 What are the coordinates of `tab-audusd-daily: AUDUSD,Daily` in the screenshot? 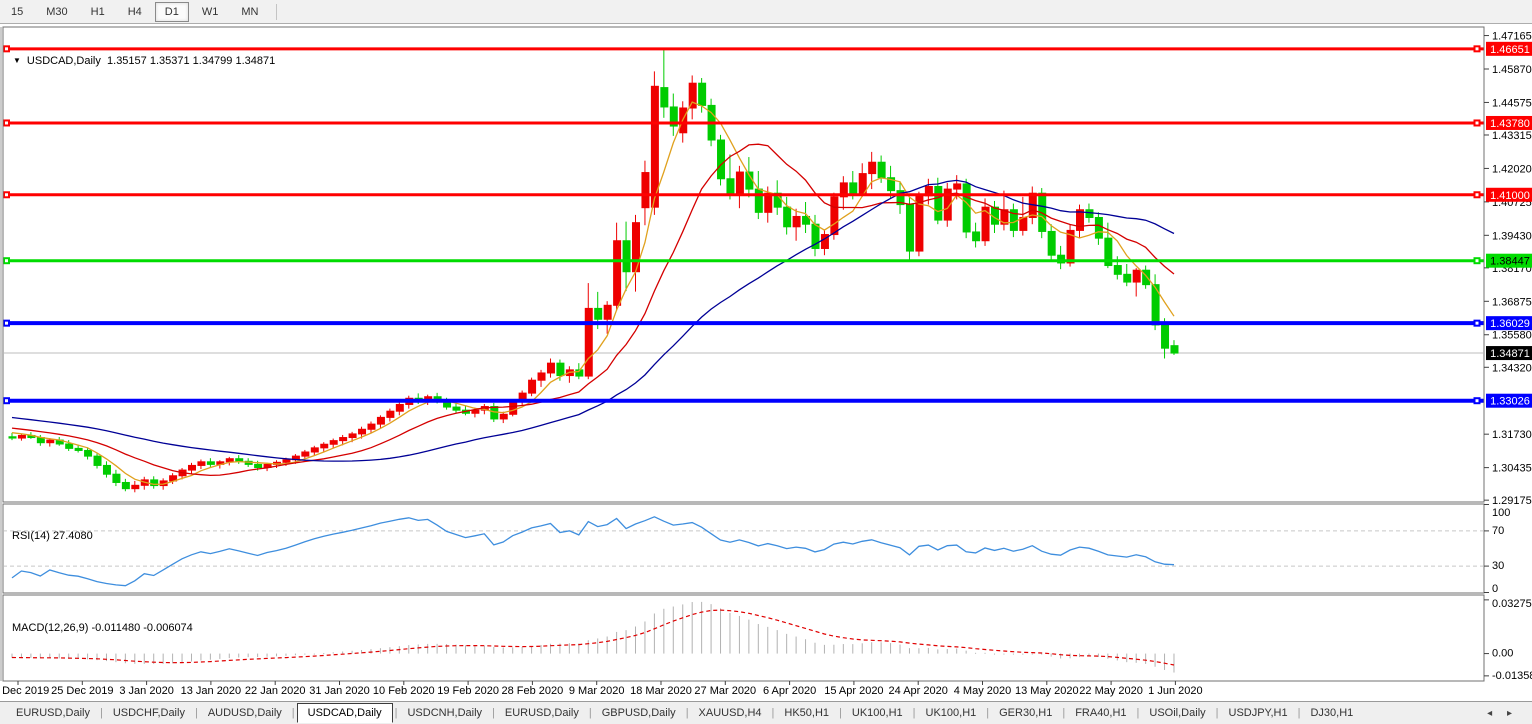 It's located at (244, 713).